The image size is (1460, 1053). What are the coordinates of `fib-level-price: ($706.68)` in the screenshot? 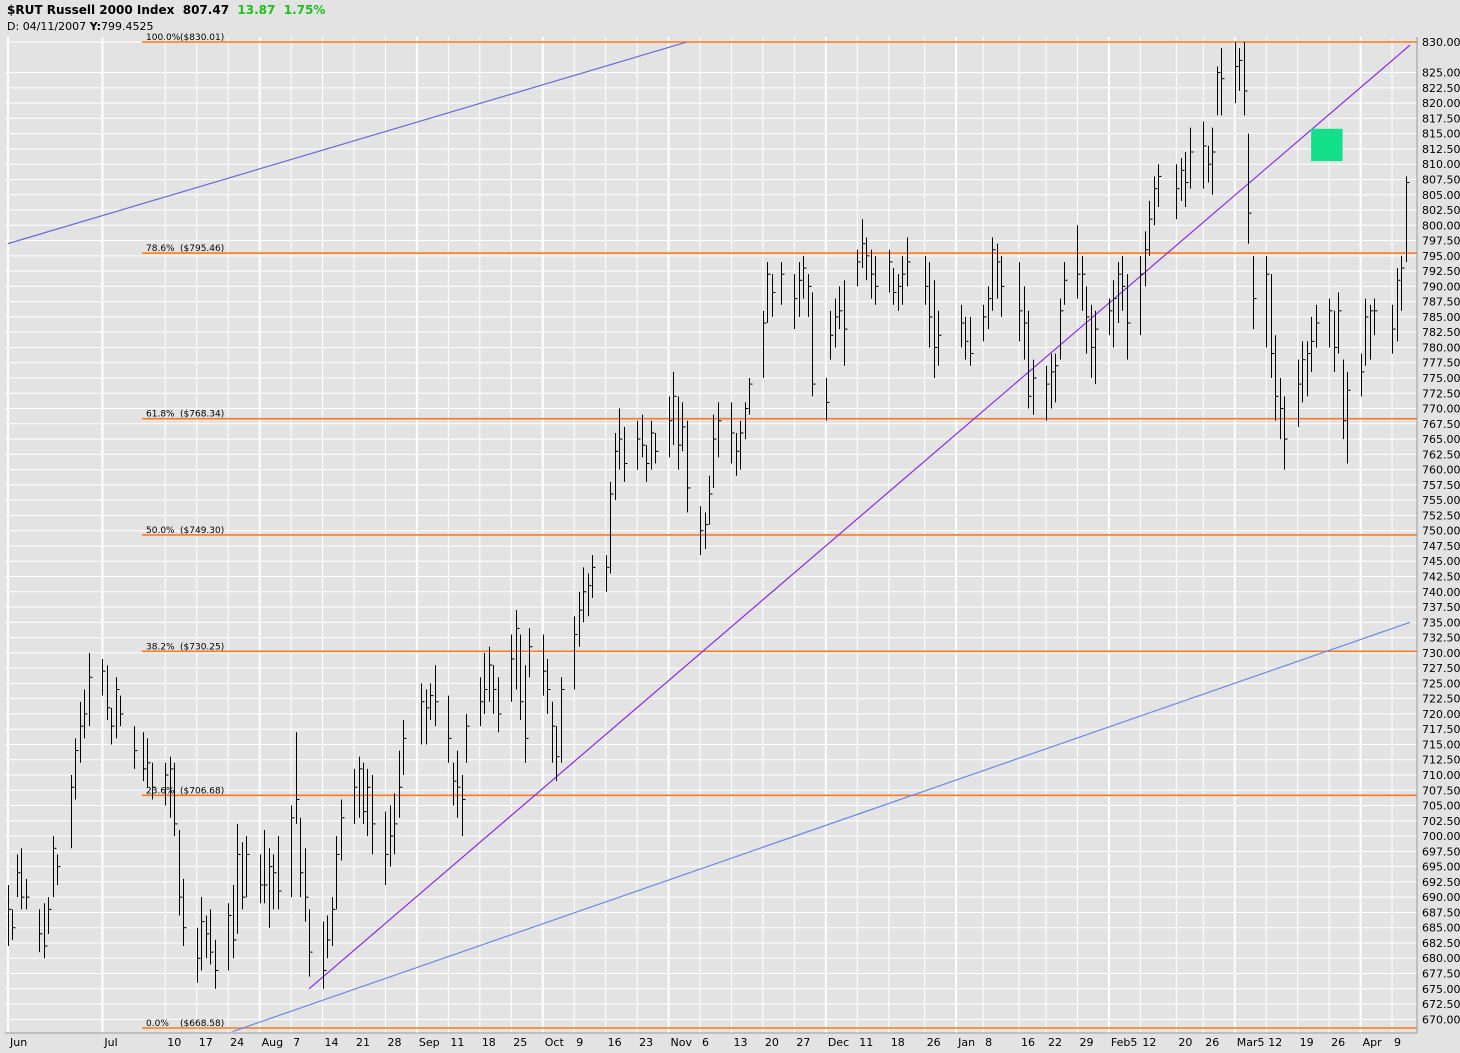 It's located at (202, 791).